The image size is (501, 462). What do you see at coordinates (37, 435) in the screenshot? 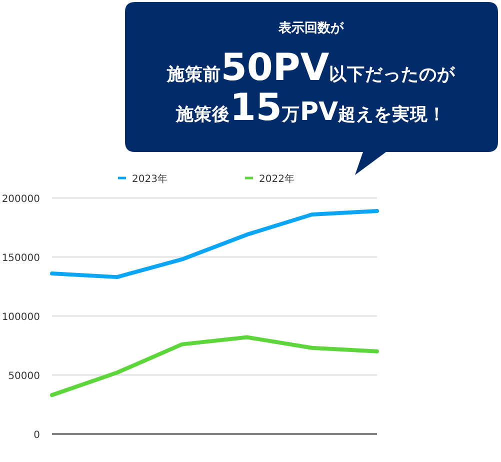
I see `y-tick-label: 0` at bounding box center [37, 435].